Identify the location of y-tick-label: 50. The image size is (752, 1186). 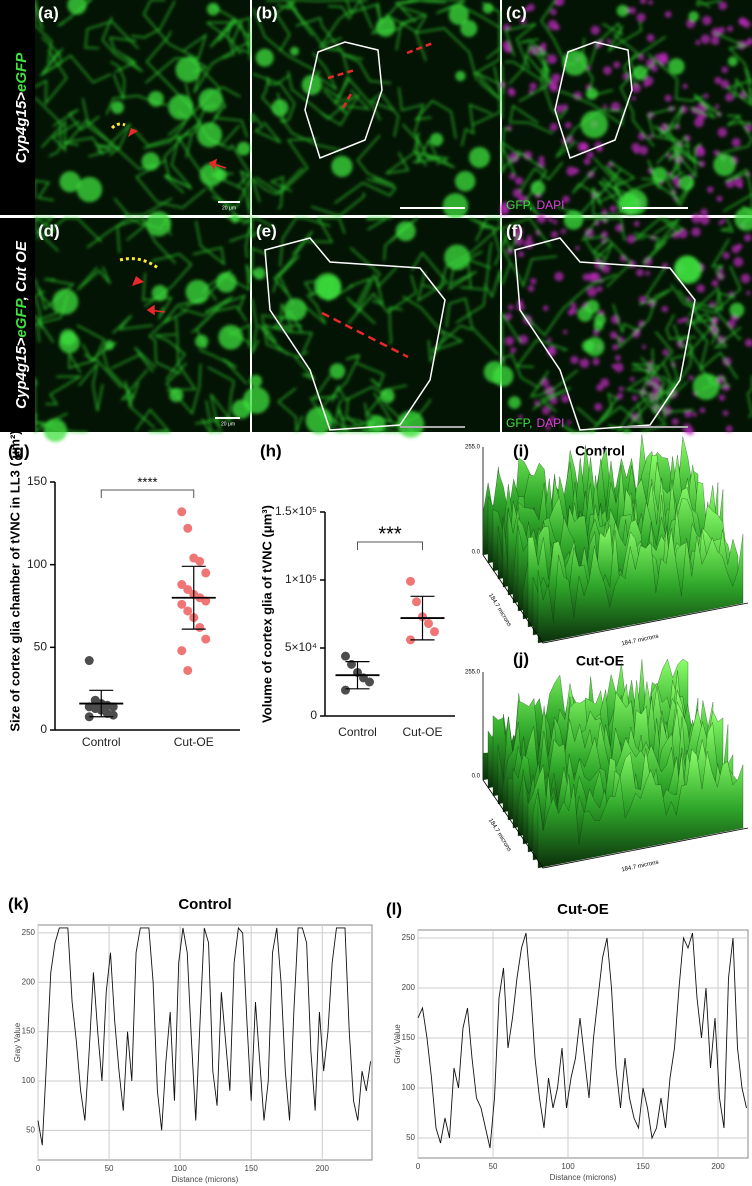
(41, 647).